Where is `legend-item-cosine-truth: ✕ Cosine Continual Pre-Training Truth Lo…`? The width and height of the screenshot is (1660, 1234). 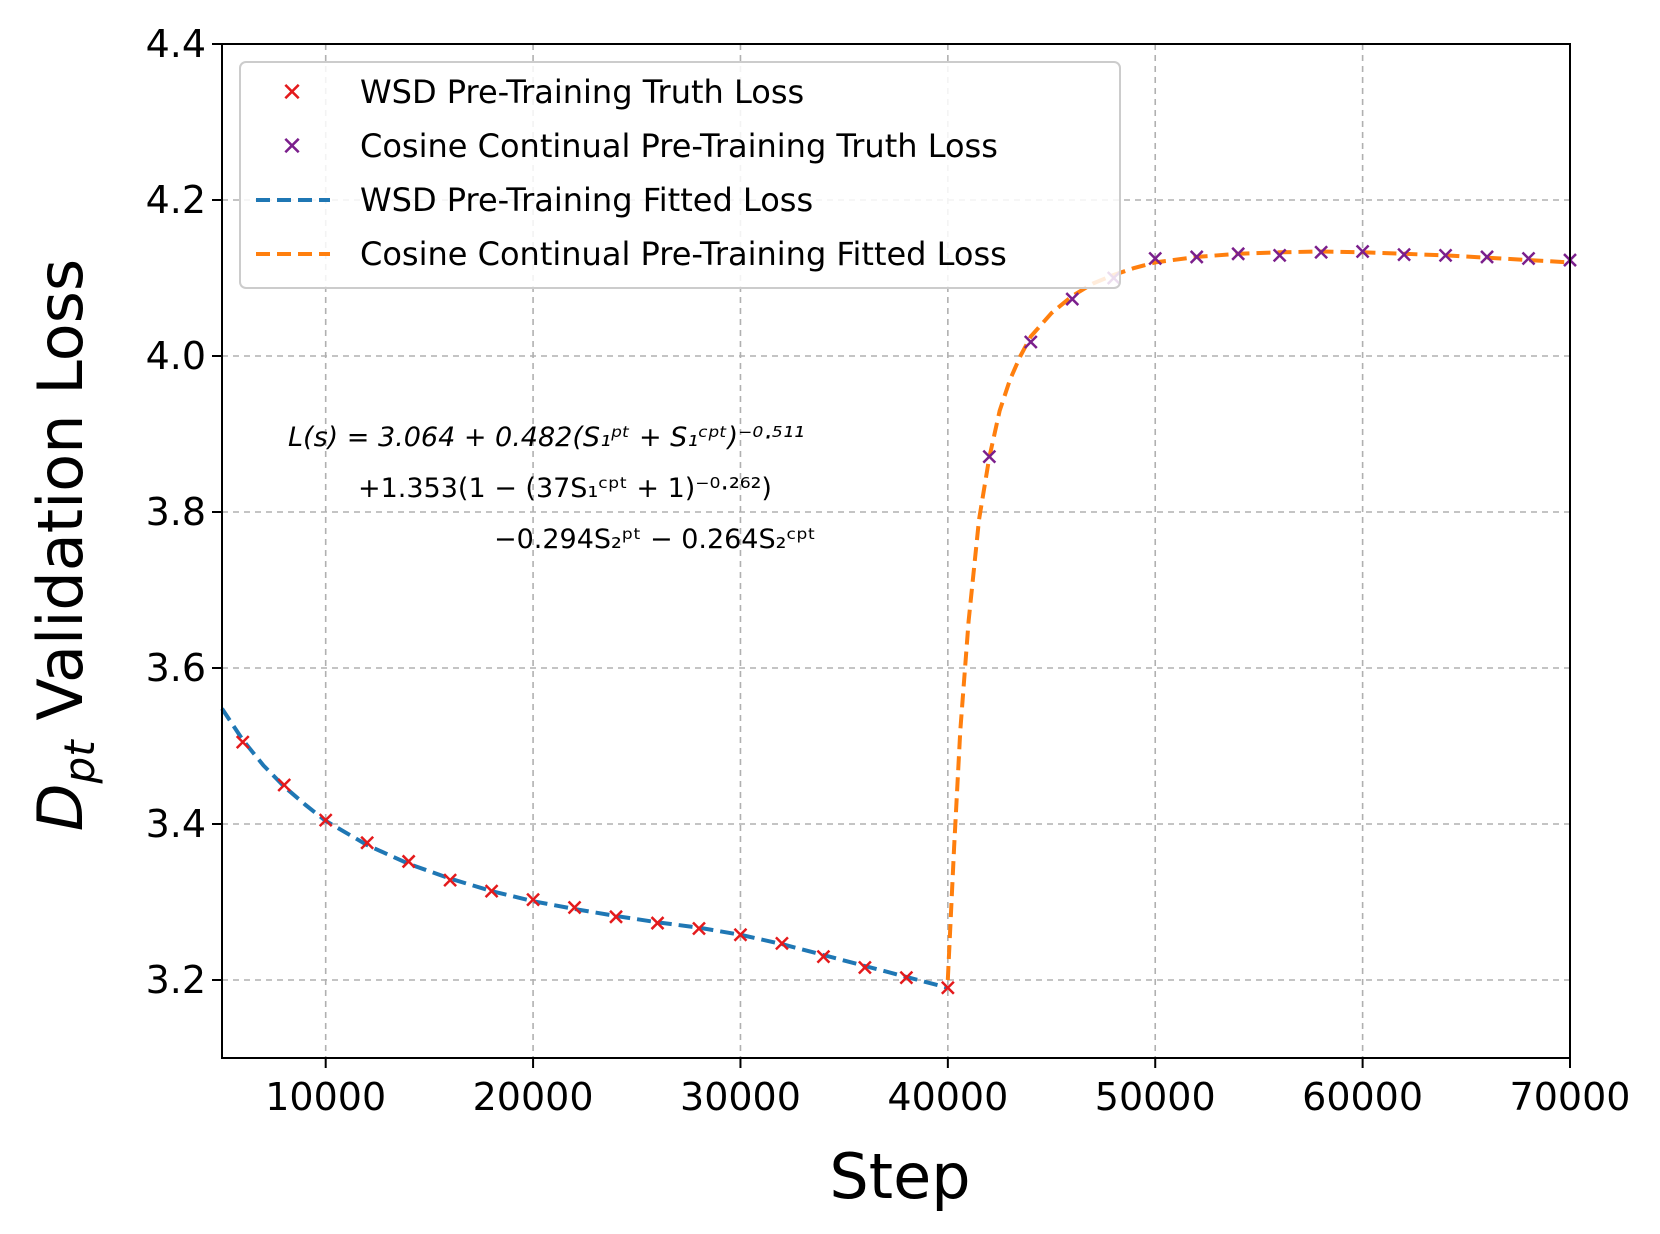 legend-item-cosine-truth: ✕ Cosine Continual Pre-Training Truth Lo… is located at coordinates (639, 146).